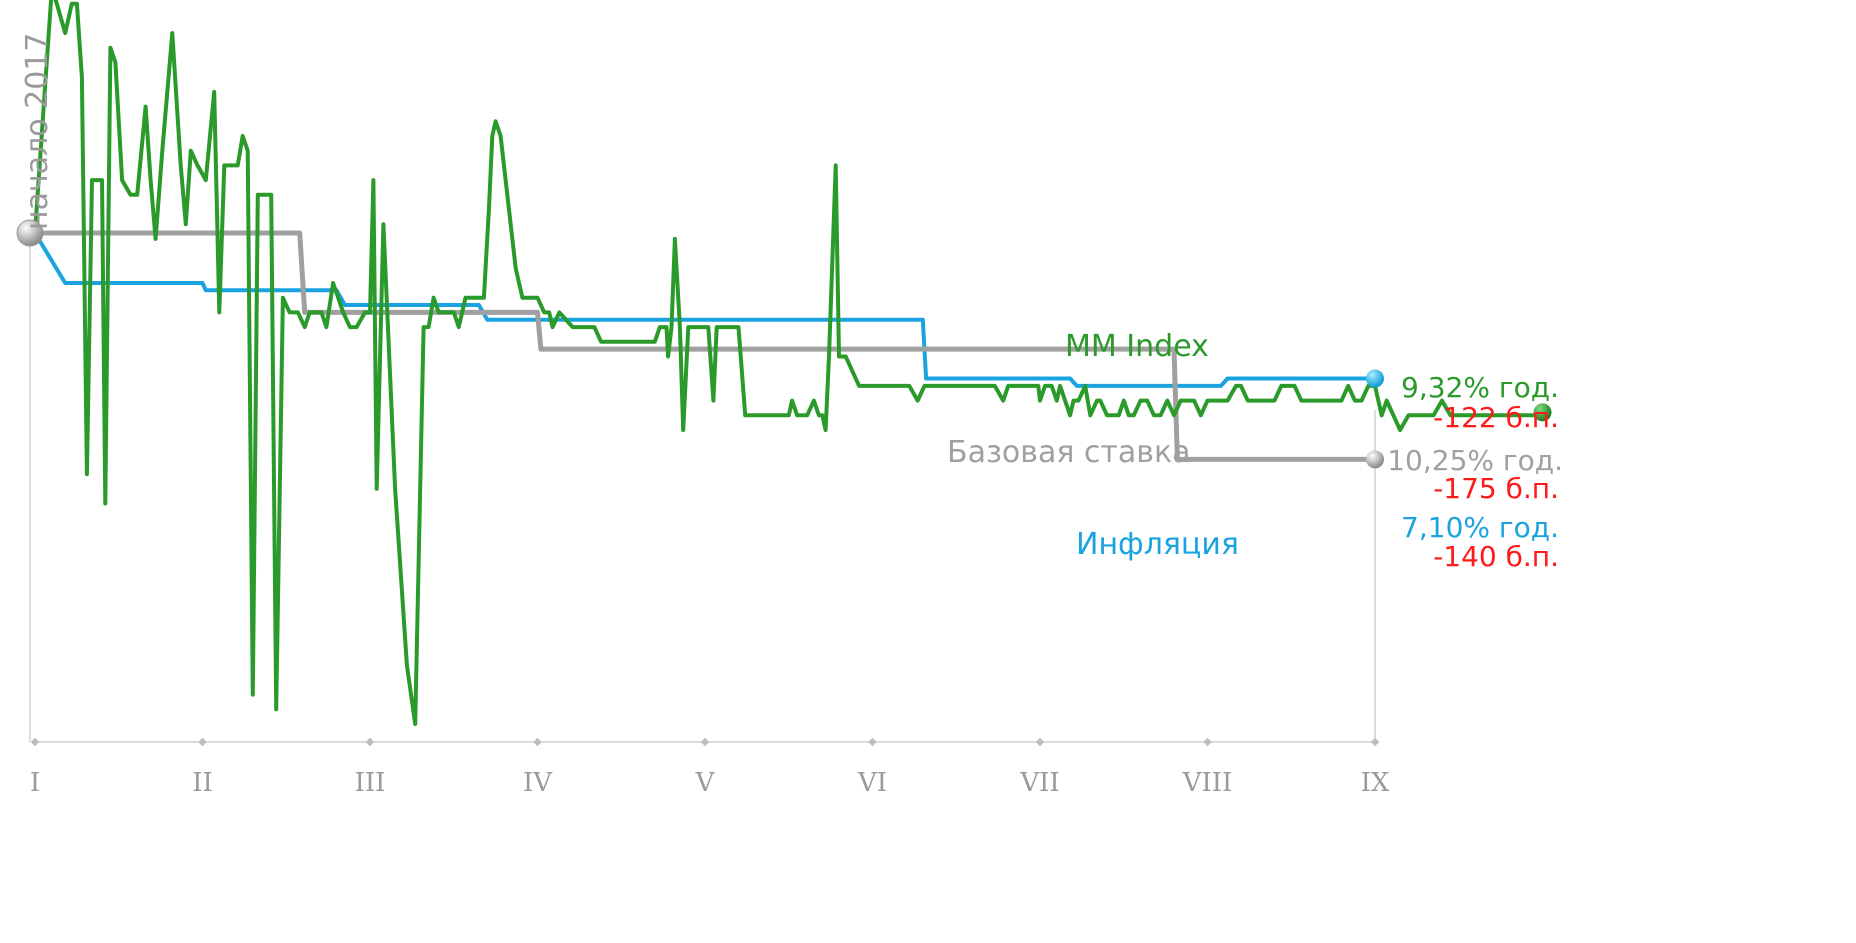 The width and height of the screenshot is (1856, 943). Describe the element at coordinates (1157, 544) in the screenshot. I see `inflation-label: Инфляция` at that location.